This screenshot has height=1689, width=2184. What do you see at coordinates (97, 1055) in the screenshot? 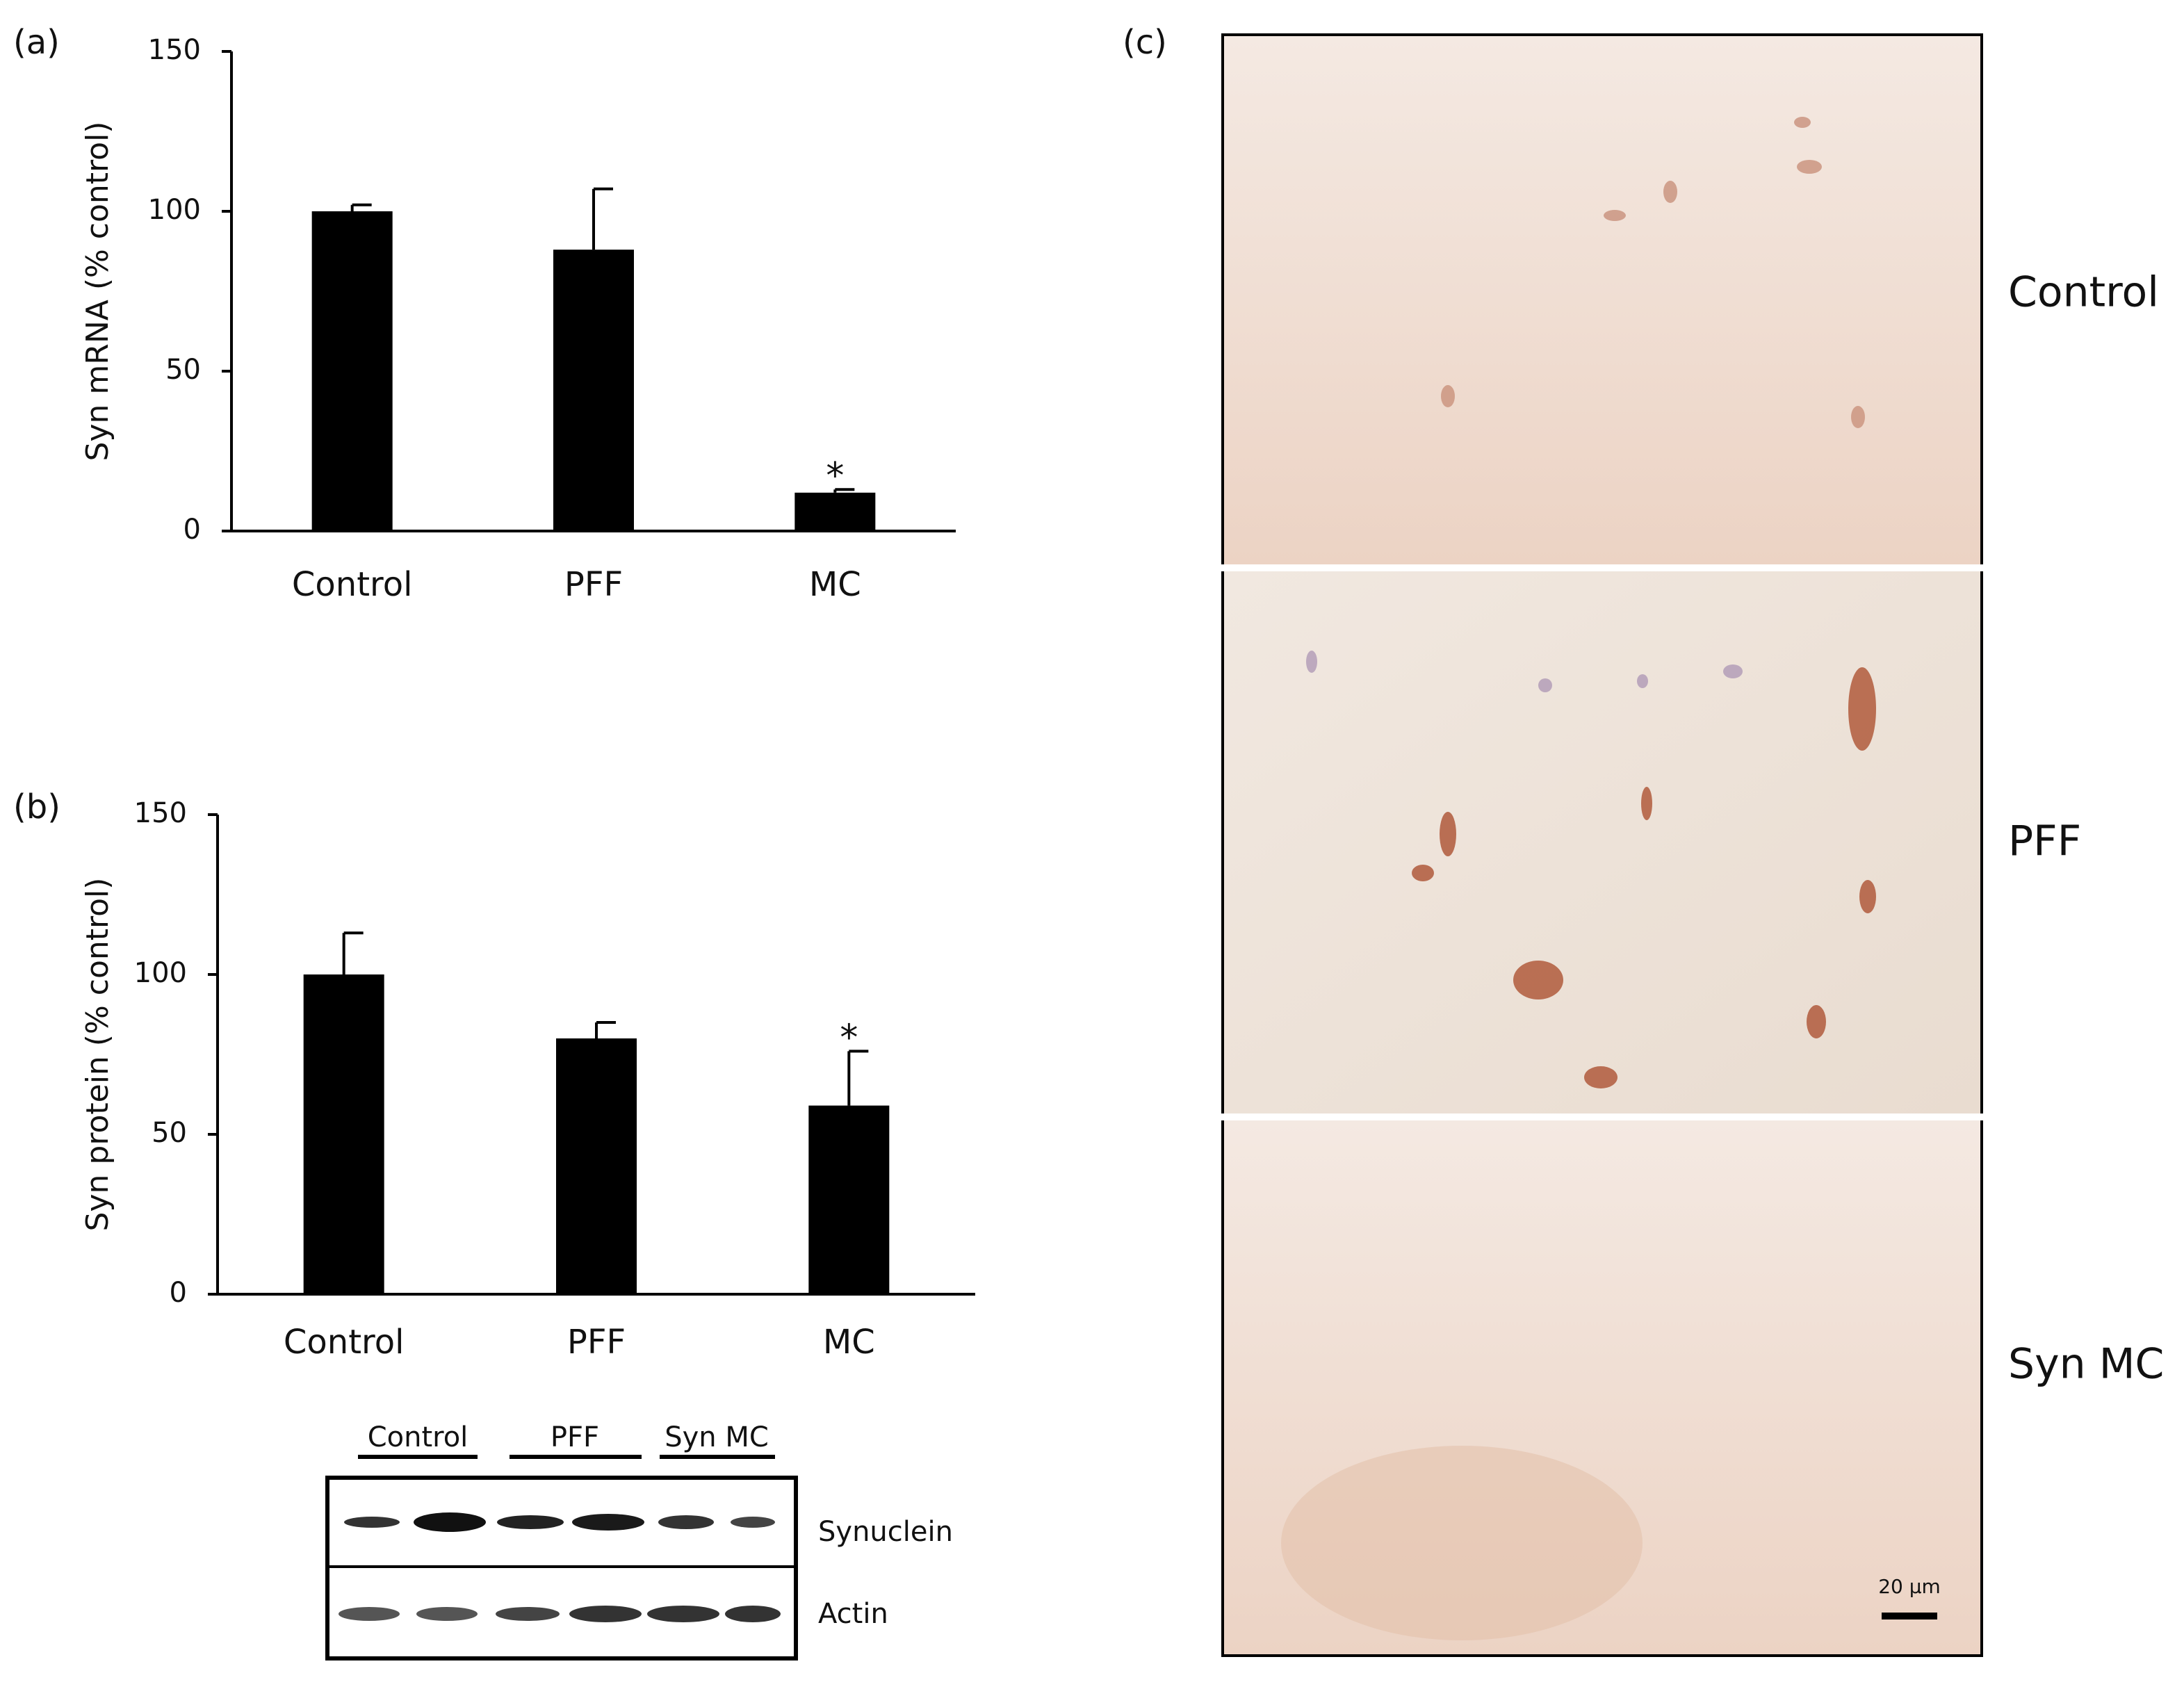
I see `y-axis-label: Syn protein (% control)` at bounding box center [97, 1055].